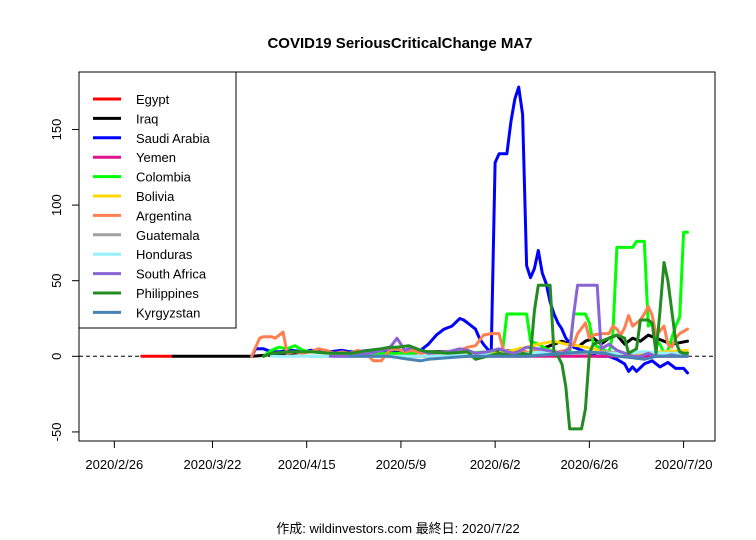 The width and height of the screenshot is (756, 540). I want to click on legend-label-philippines: Philippines, so click(167, 293).